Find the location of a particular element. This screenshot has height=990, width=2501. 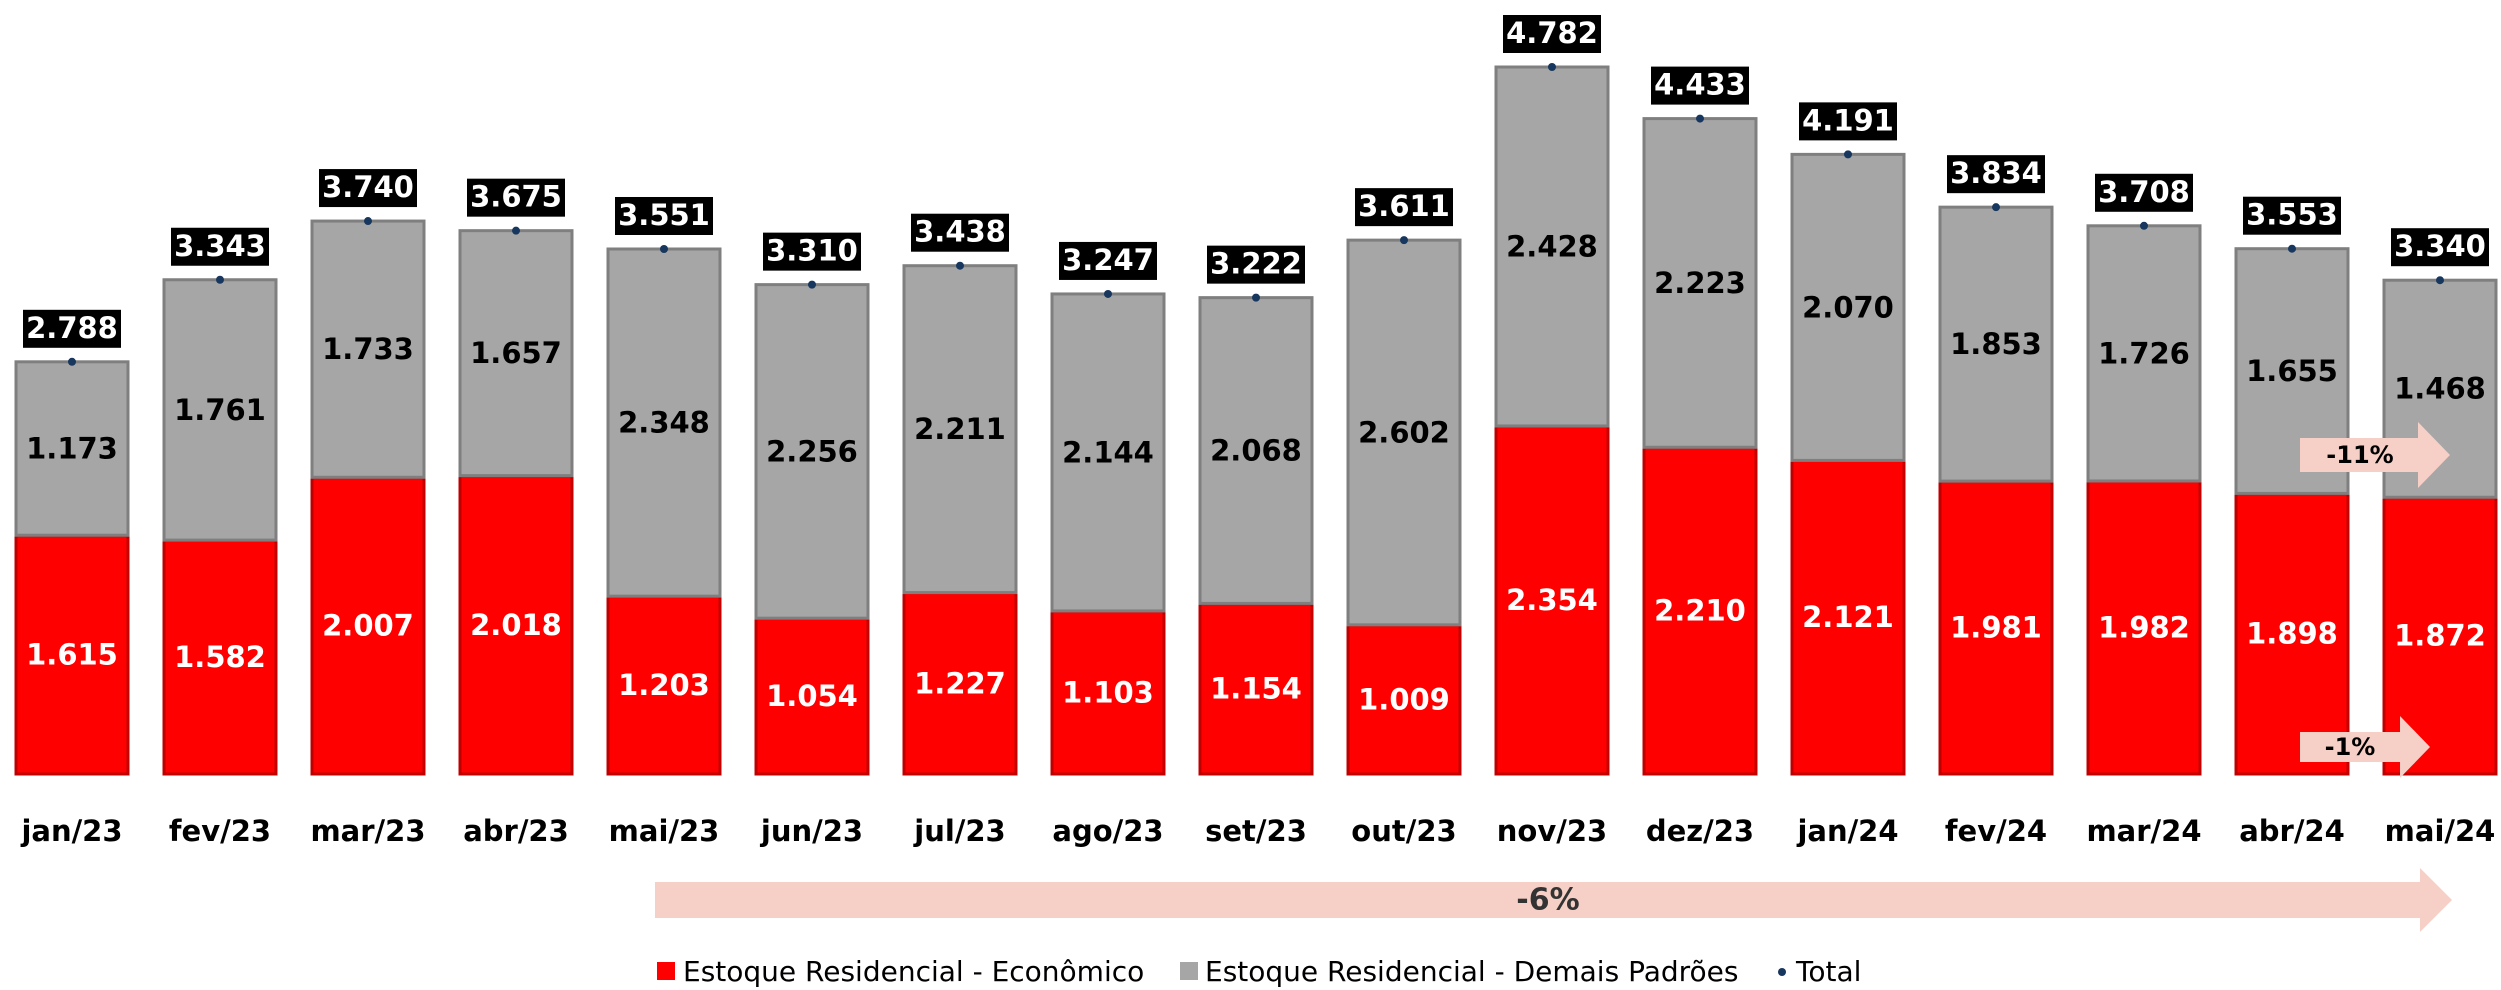

x-tick-label: jun/23 is located at coordinates (811, 831).